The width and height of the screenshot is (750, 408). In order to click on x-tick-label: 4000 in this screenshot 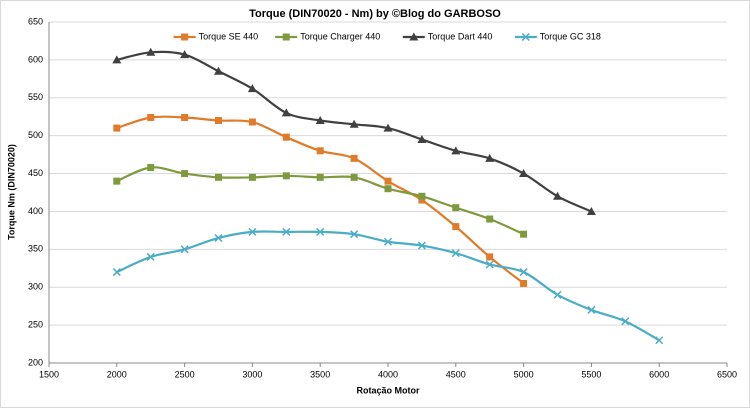, I will do `click(388, 374)`.